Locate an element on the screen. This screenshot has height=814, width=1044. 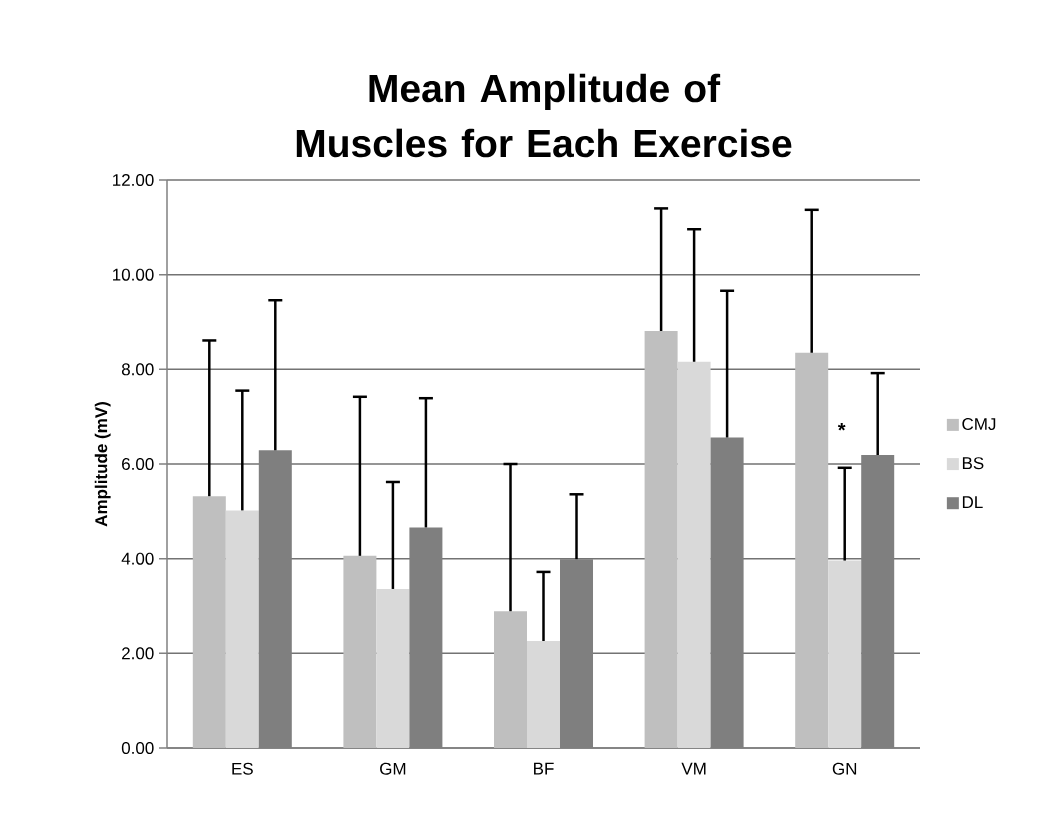
y-tick-label: 12.00 is located at coordinates (133, 180).